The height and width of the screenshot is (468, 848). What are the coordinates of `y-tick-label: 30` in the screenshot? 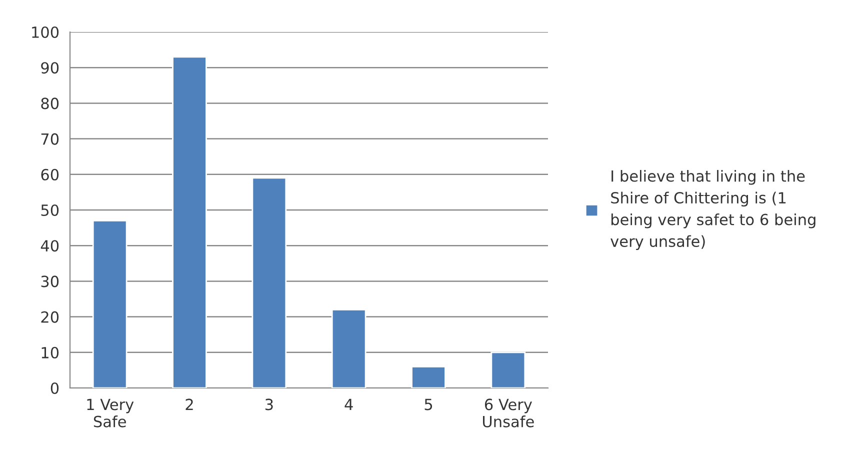 It's located at (50, 282).